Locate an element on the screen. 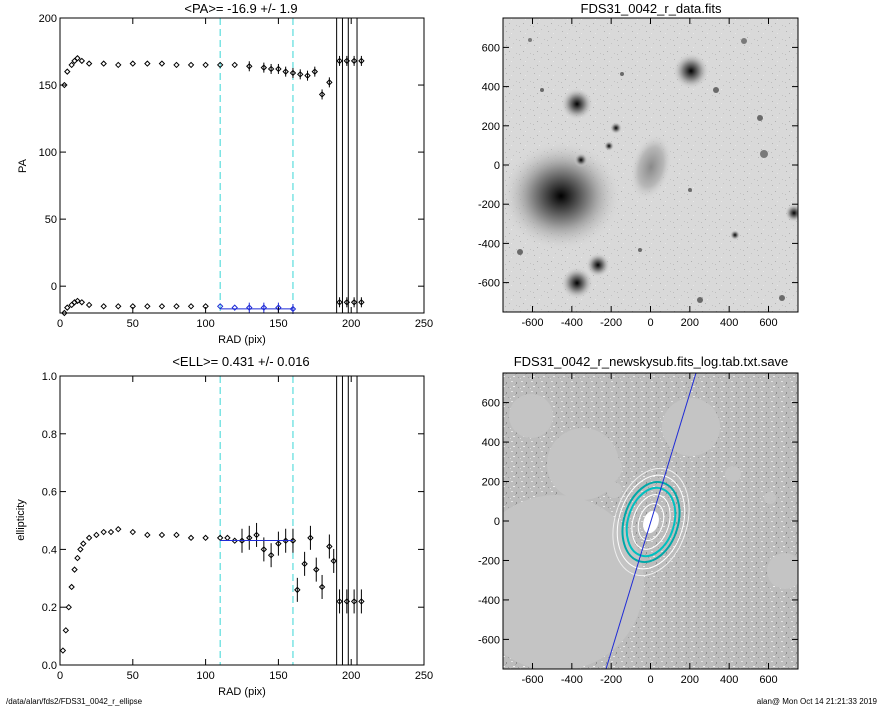 The width and height of the screenshot is (885, 708). ell-y-tick-label: 0.8 is located at coordinates (49, 435).